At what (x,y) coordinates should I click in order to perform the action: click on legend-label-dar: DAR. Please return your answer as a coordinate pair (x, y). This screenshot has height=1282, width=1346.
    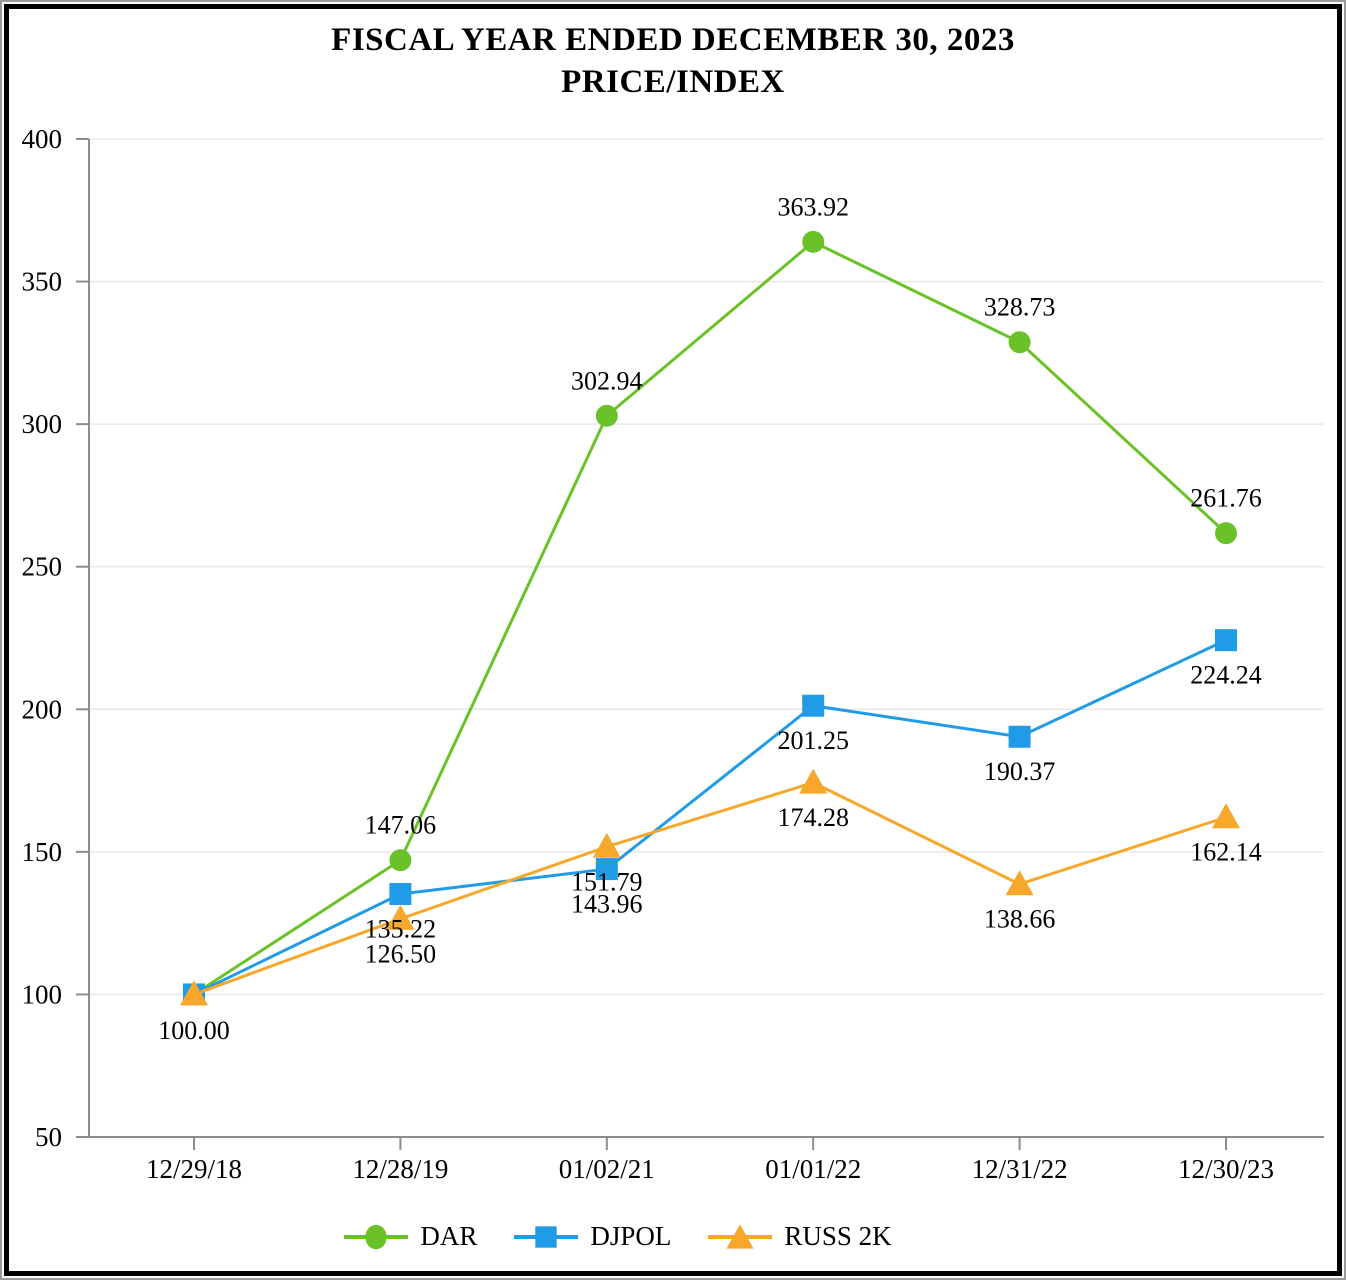
    Looking at the image, I should click on (448, 1236).